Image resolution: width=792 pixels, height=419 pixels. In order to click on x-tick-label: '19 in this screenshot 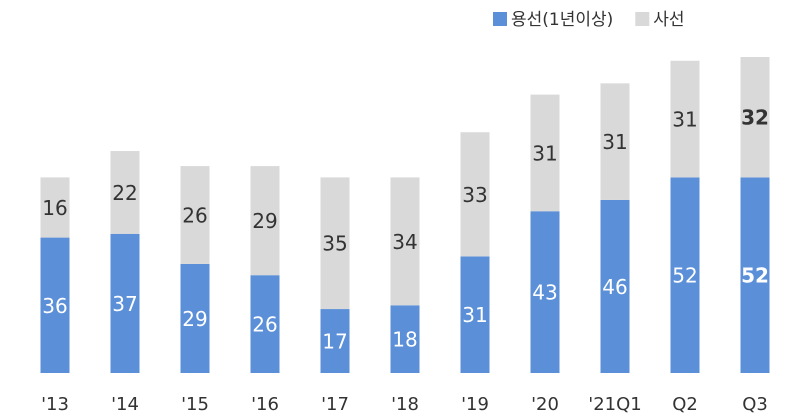, I will do `click(475, 404)`.